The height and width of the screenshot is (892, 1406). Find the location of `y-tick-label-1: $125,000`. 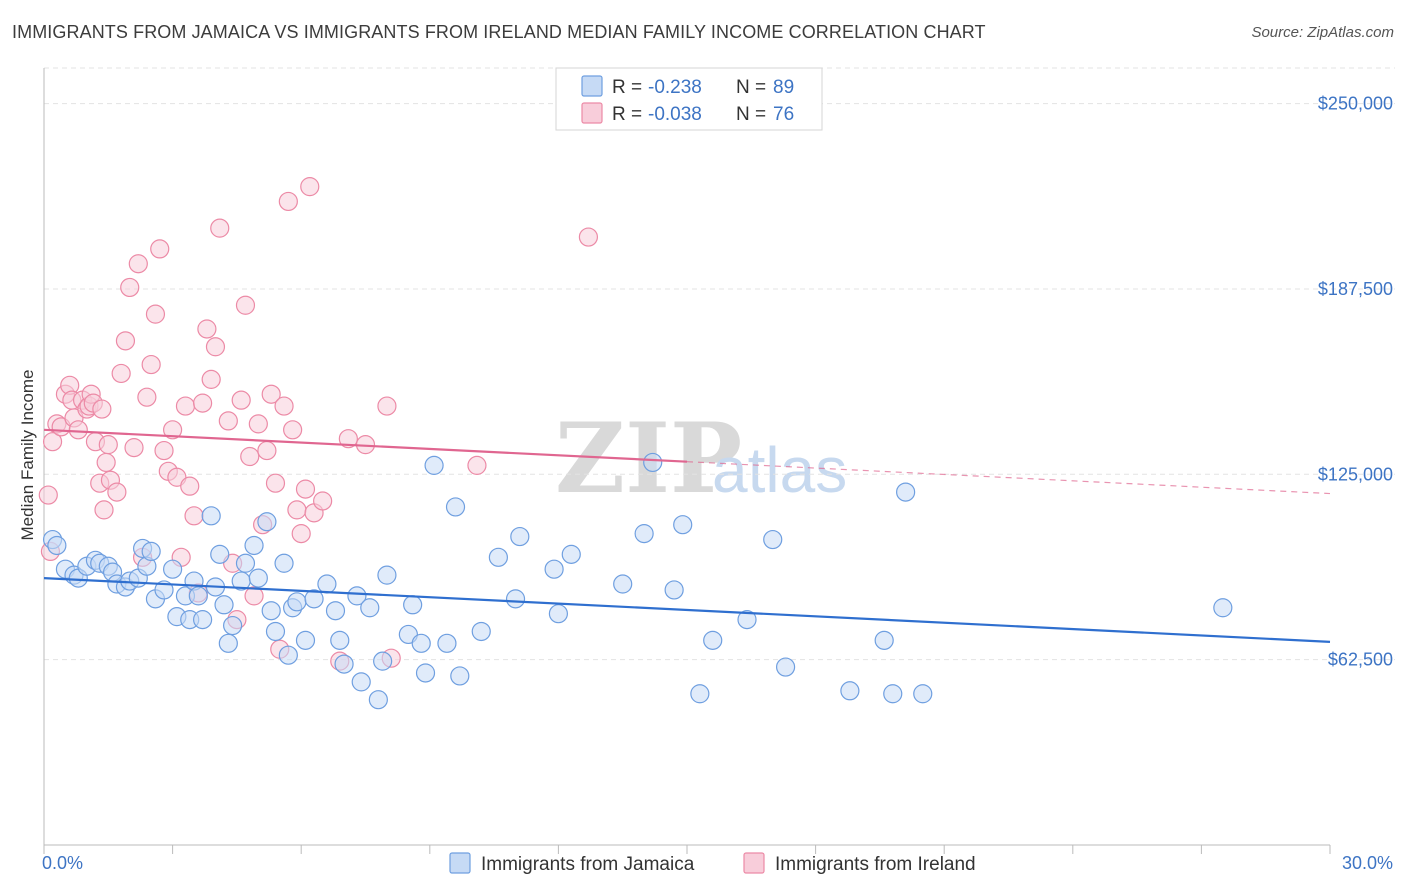

y-tick-label-1: $125,000 is located at coordinates (1355, 474).